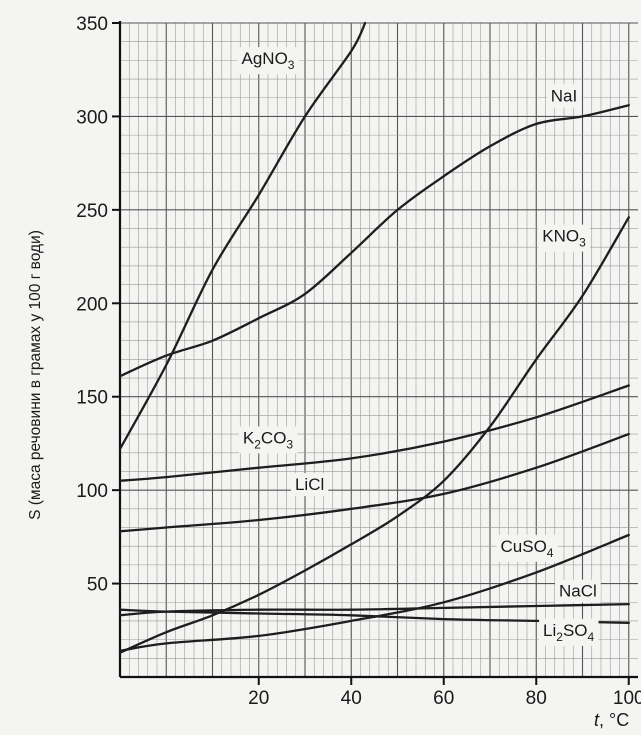  I want to click on x-tick-label: 80, so click(536, 698).